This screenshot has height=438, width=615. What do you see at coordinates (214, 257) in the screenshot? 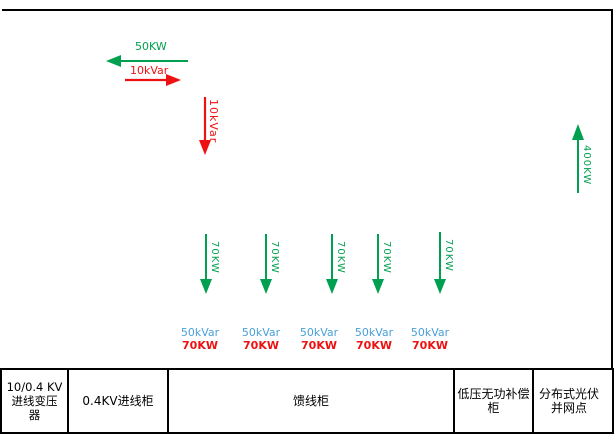
I see `feeder-kw-vertical-label-1: 70KW` at bounding box center [214, 257].